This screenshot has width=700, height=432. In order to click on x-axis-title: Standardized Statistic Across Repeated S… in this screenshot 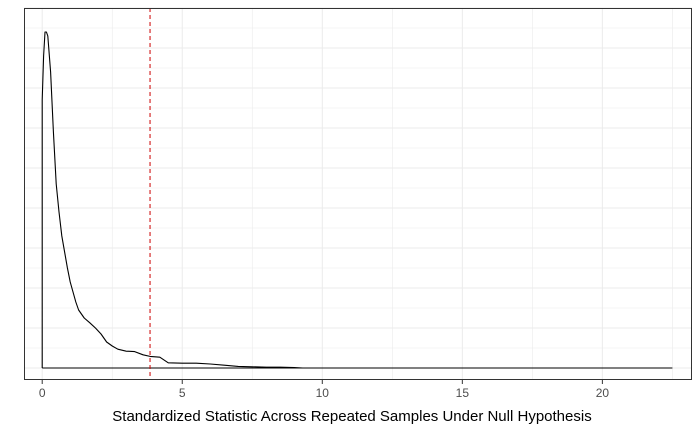, I will do `click(351, 416)`.